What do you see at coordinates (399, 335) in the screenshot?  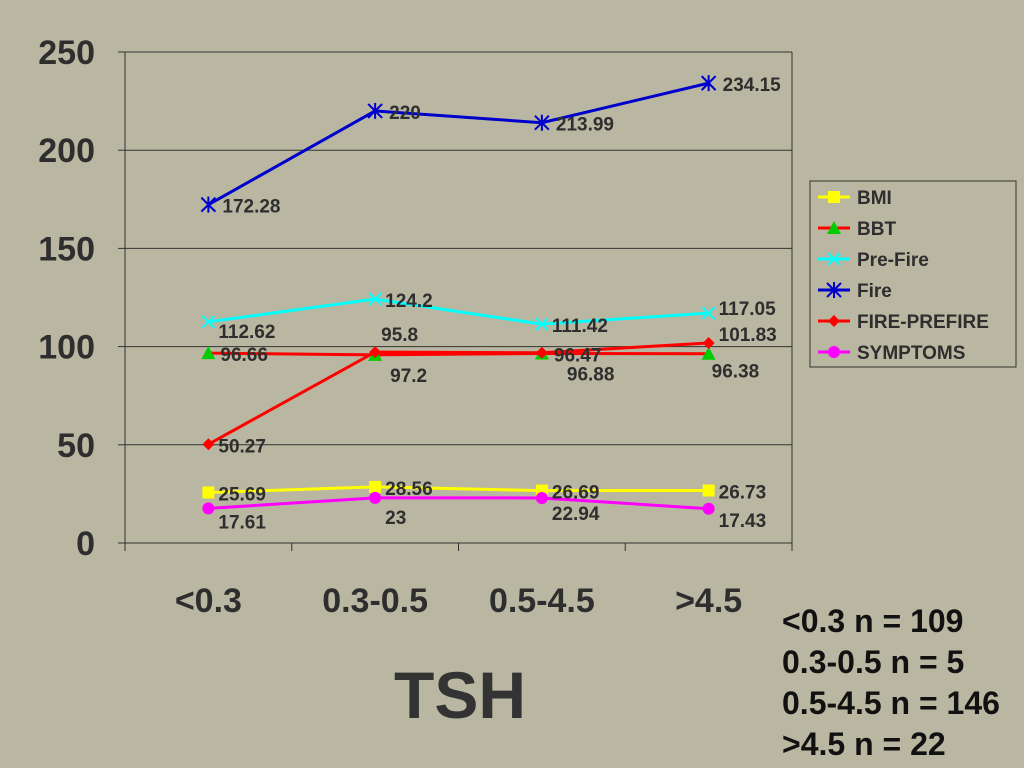 I see `data-label: 95.8` at bounding box center [399, 335].